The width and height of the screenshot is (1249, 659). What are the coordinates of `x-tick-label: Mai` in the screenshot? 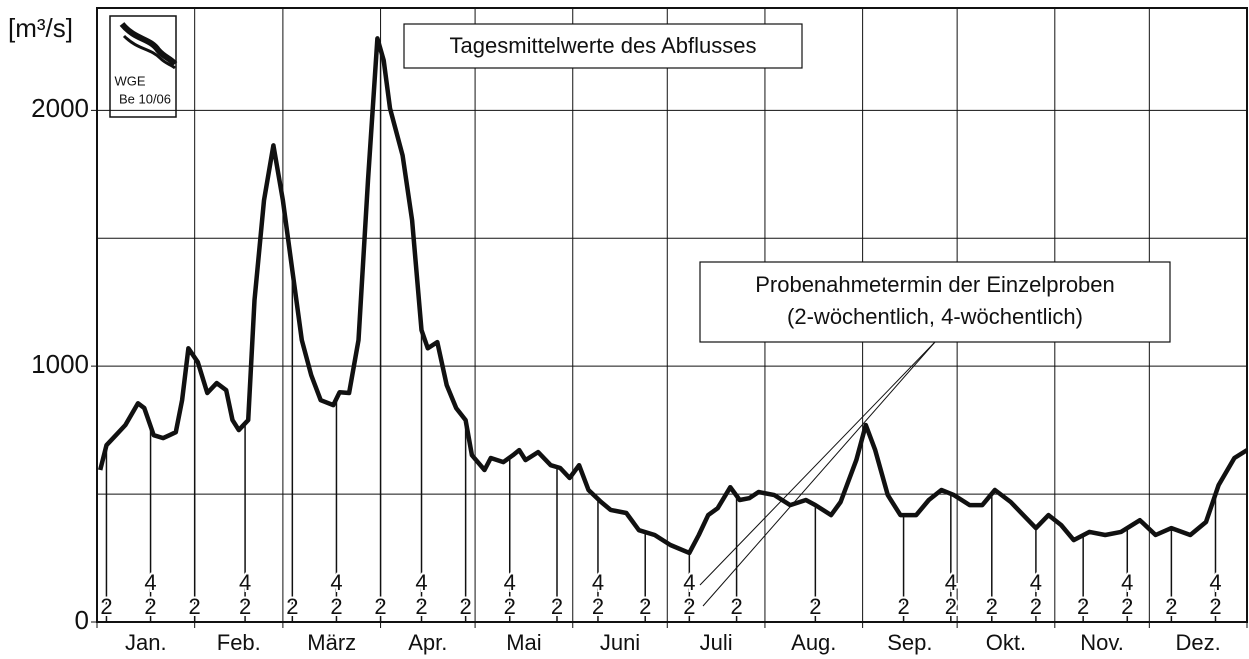 It's located at (523, 642).